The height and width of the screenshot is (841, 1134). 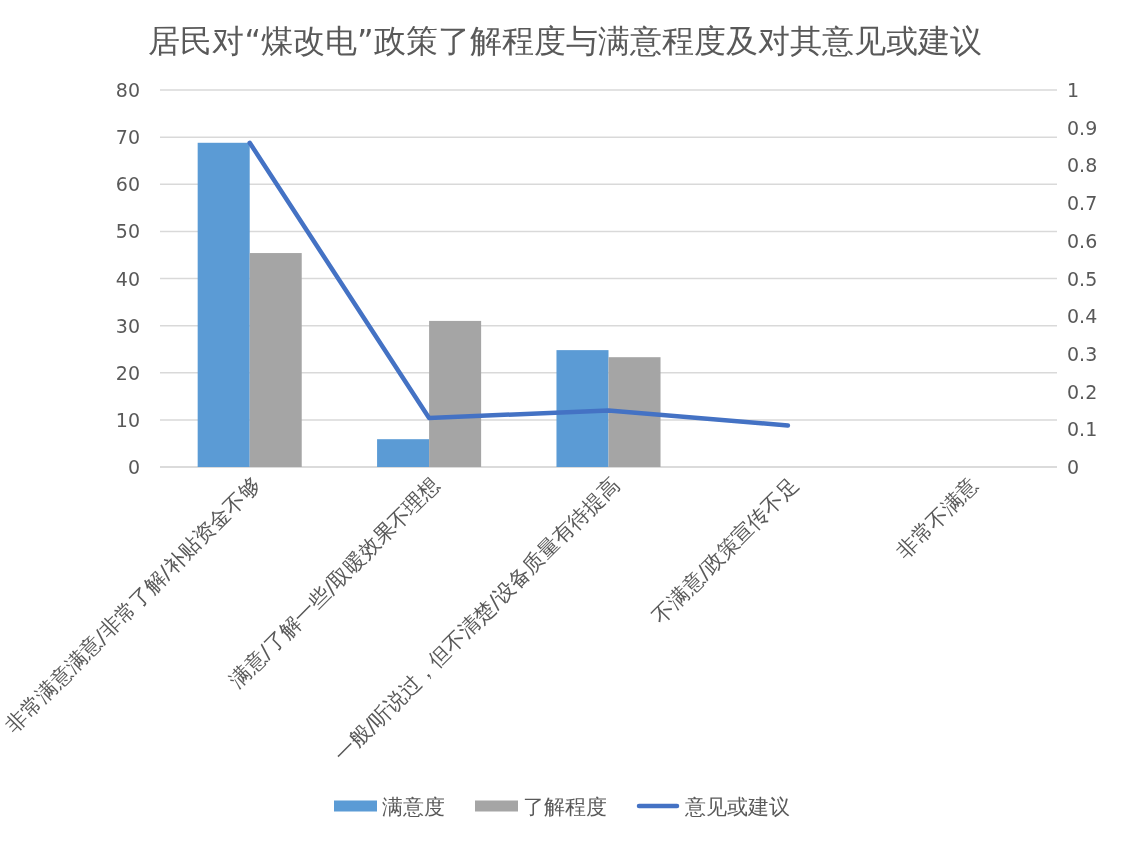 What do you see at coordinates (1082, 203) in the screenshot?
I see `y2tick: 0.7` at bounding box center [1082, 203].